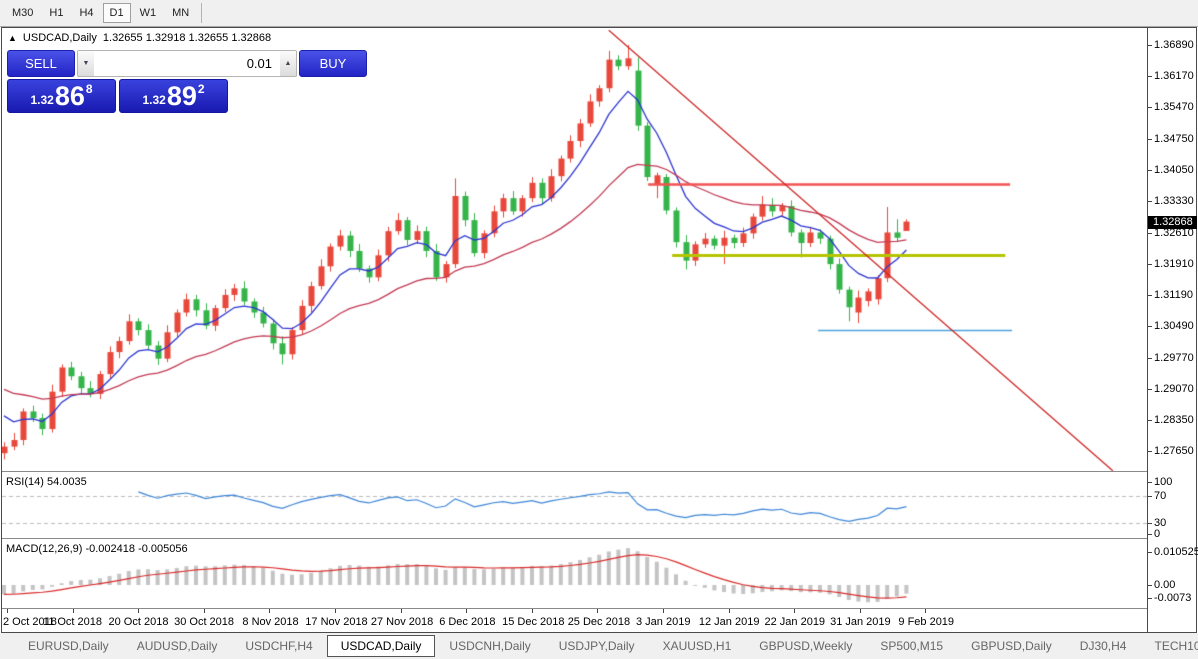  I want to click on current-price-badge: 1.32868, so click(1172, 222).